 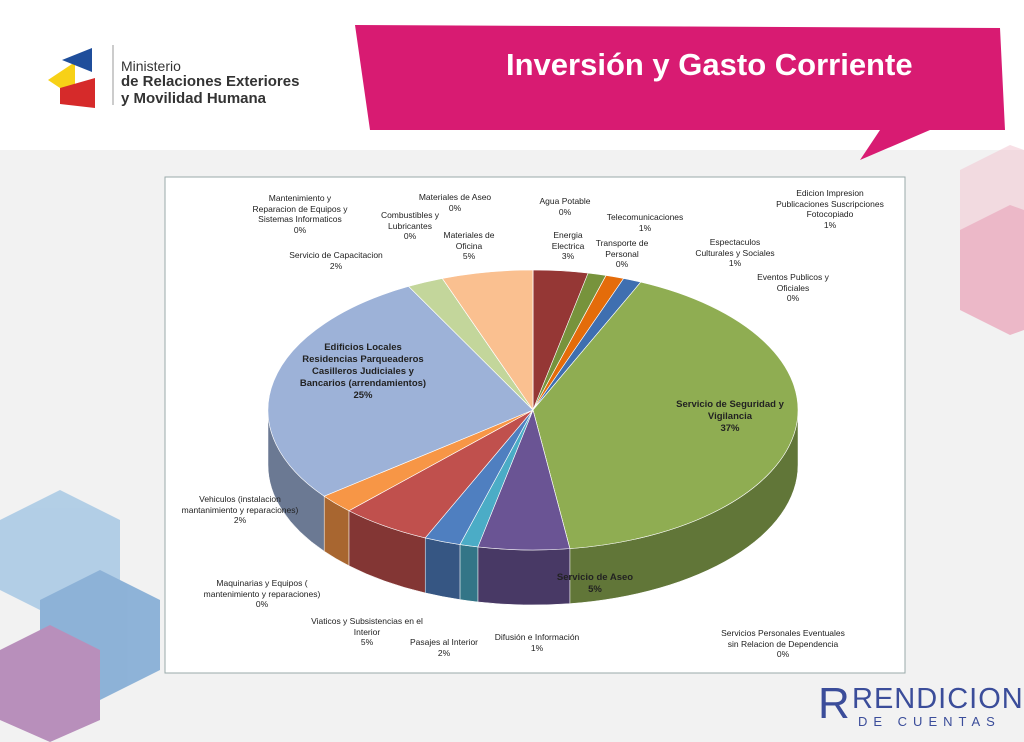 I want to click on slice-label: Servicio de Seguridad y Vigilancia 37%, so click(x=730, y=417).